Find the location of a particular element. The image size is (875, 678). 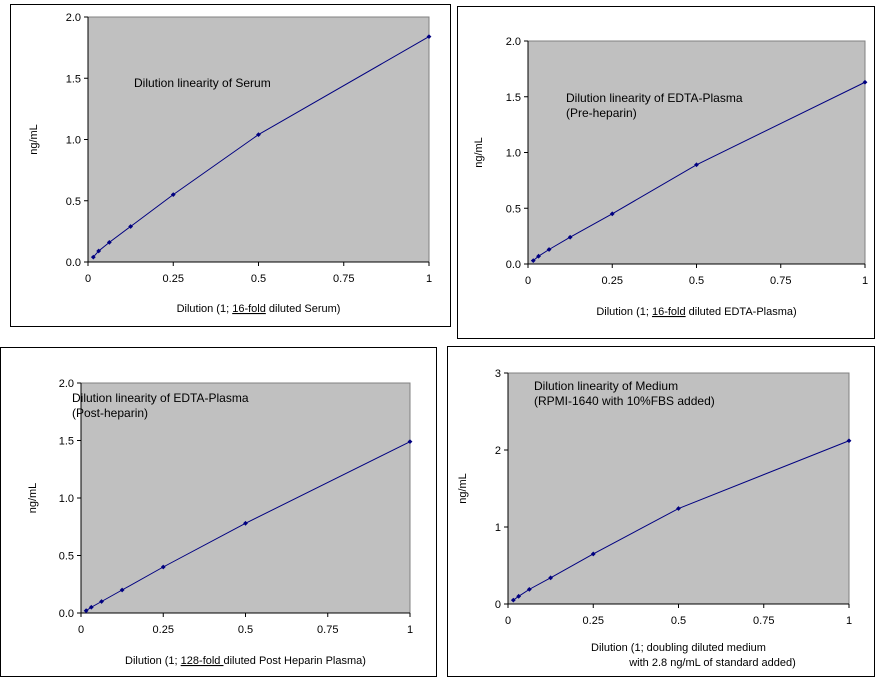

x-axis-label: Dilution (1; doubling diluted medium is located at coordinates (678, 648).